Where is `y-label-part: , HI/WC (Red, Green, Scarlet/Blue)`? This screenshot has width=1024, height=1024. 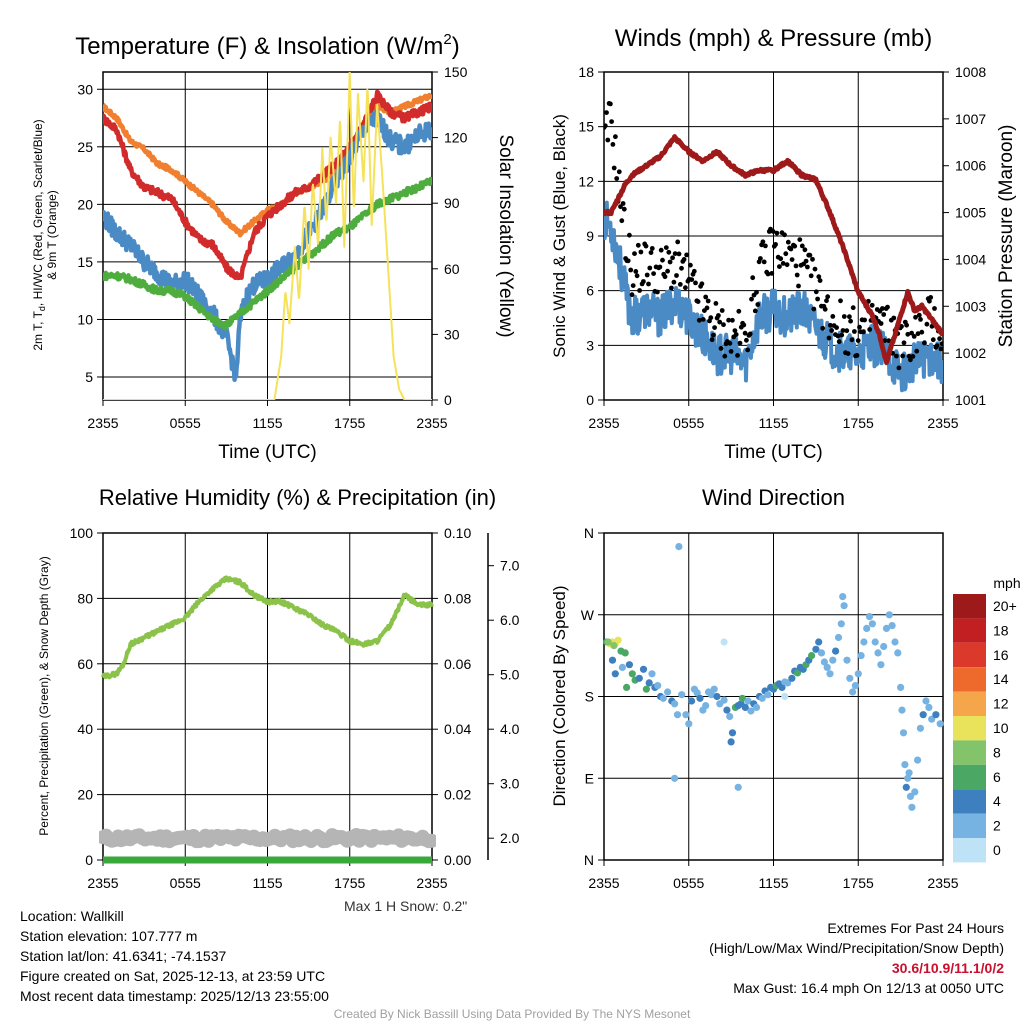 y-label-part: , HI/WC (Red, Green, Scarlet/Blue) is located at coordinates (38, 212).